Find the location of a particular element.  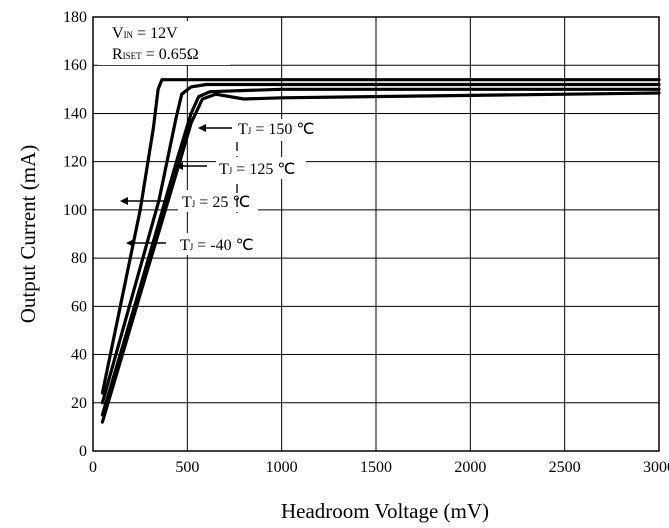

y-tick-label: 60 is located at coordinates (79, 306).